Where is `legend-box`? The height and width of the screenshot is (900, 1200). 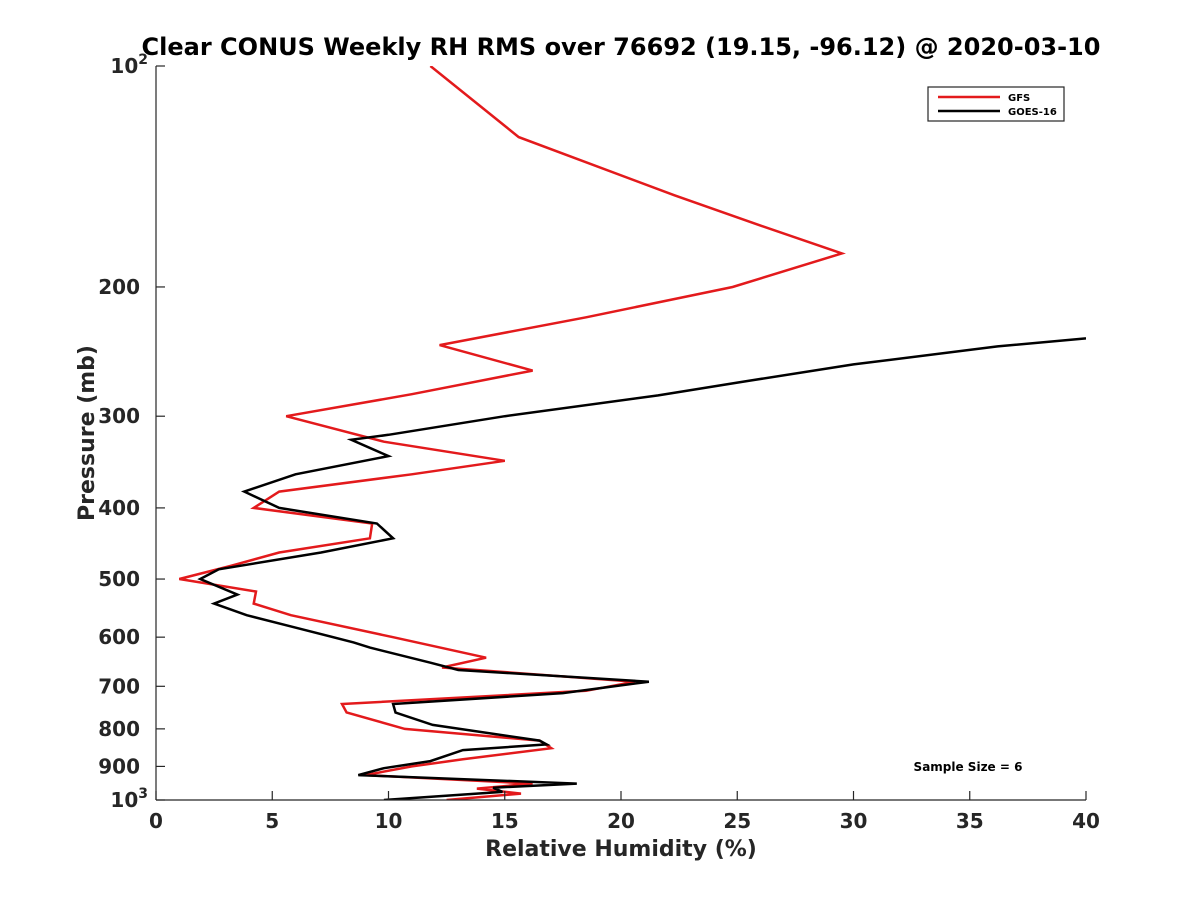 legend-box is located at coordinates (996, 104).